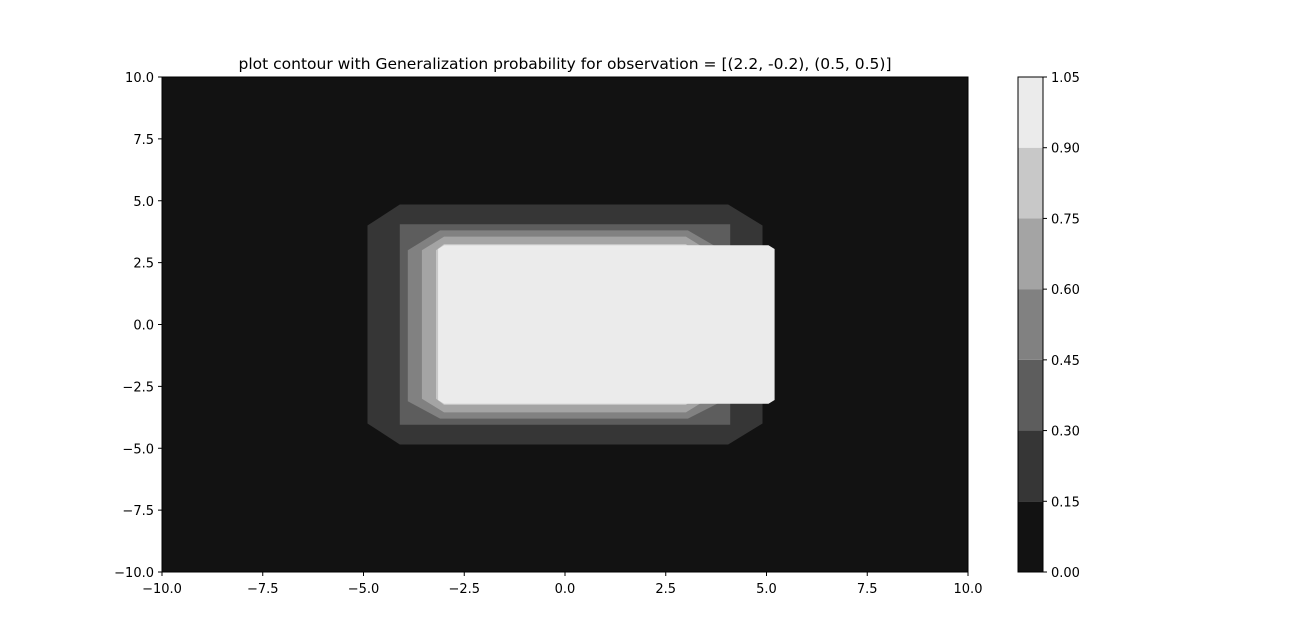  What do you see at coordinates (143, 264) in the screenshot?
I see `y-tick-label: 2.5` at bounding box center [143, 264].